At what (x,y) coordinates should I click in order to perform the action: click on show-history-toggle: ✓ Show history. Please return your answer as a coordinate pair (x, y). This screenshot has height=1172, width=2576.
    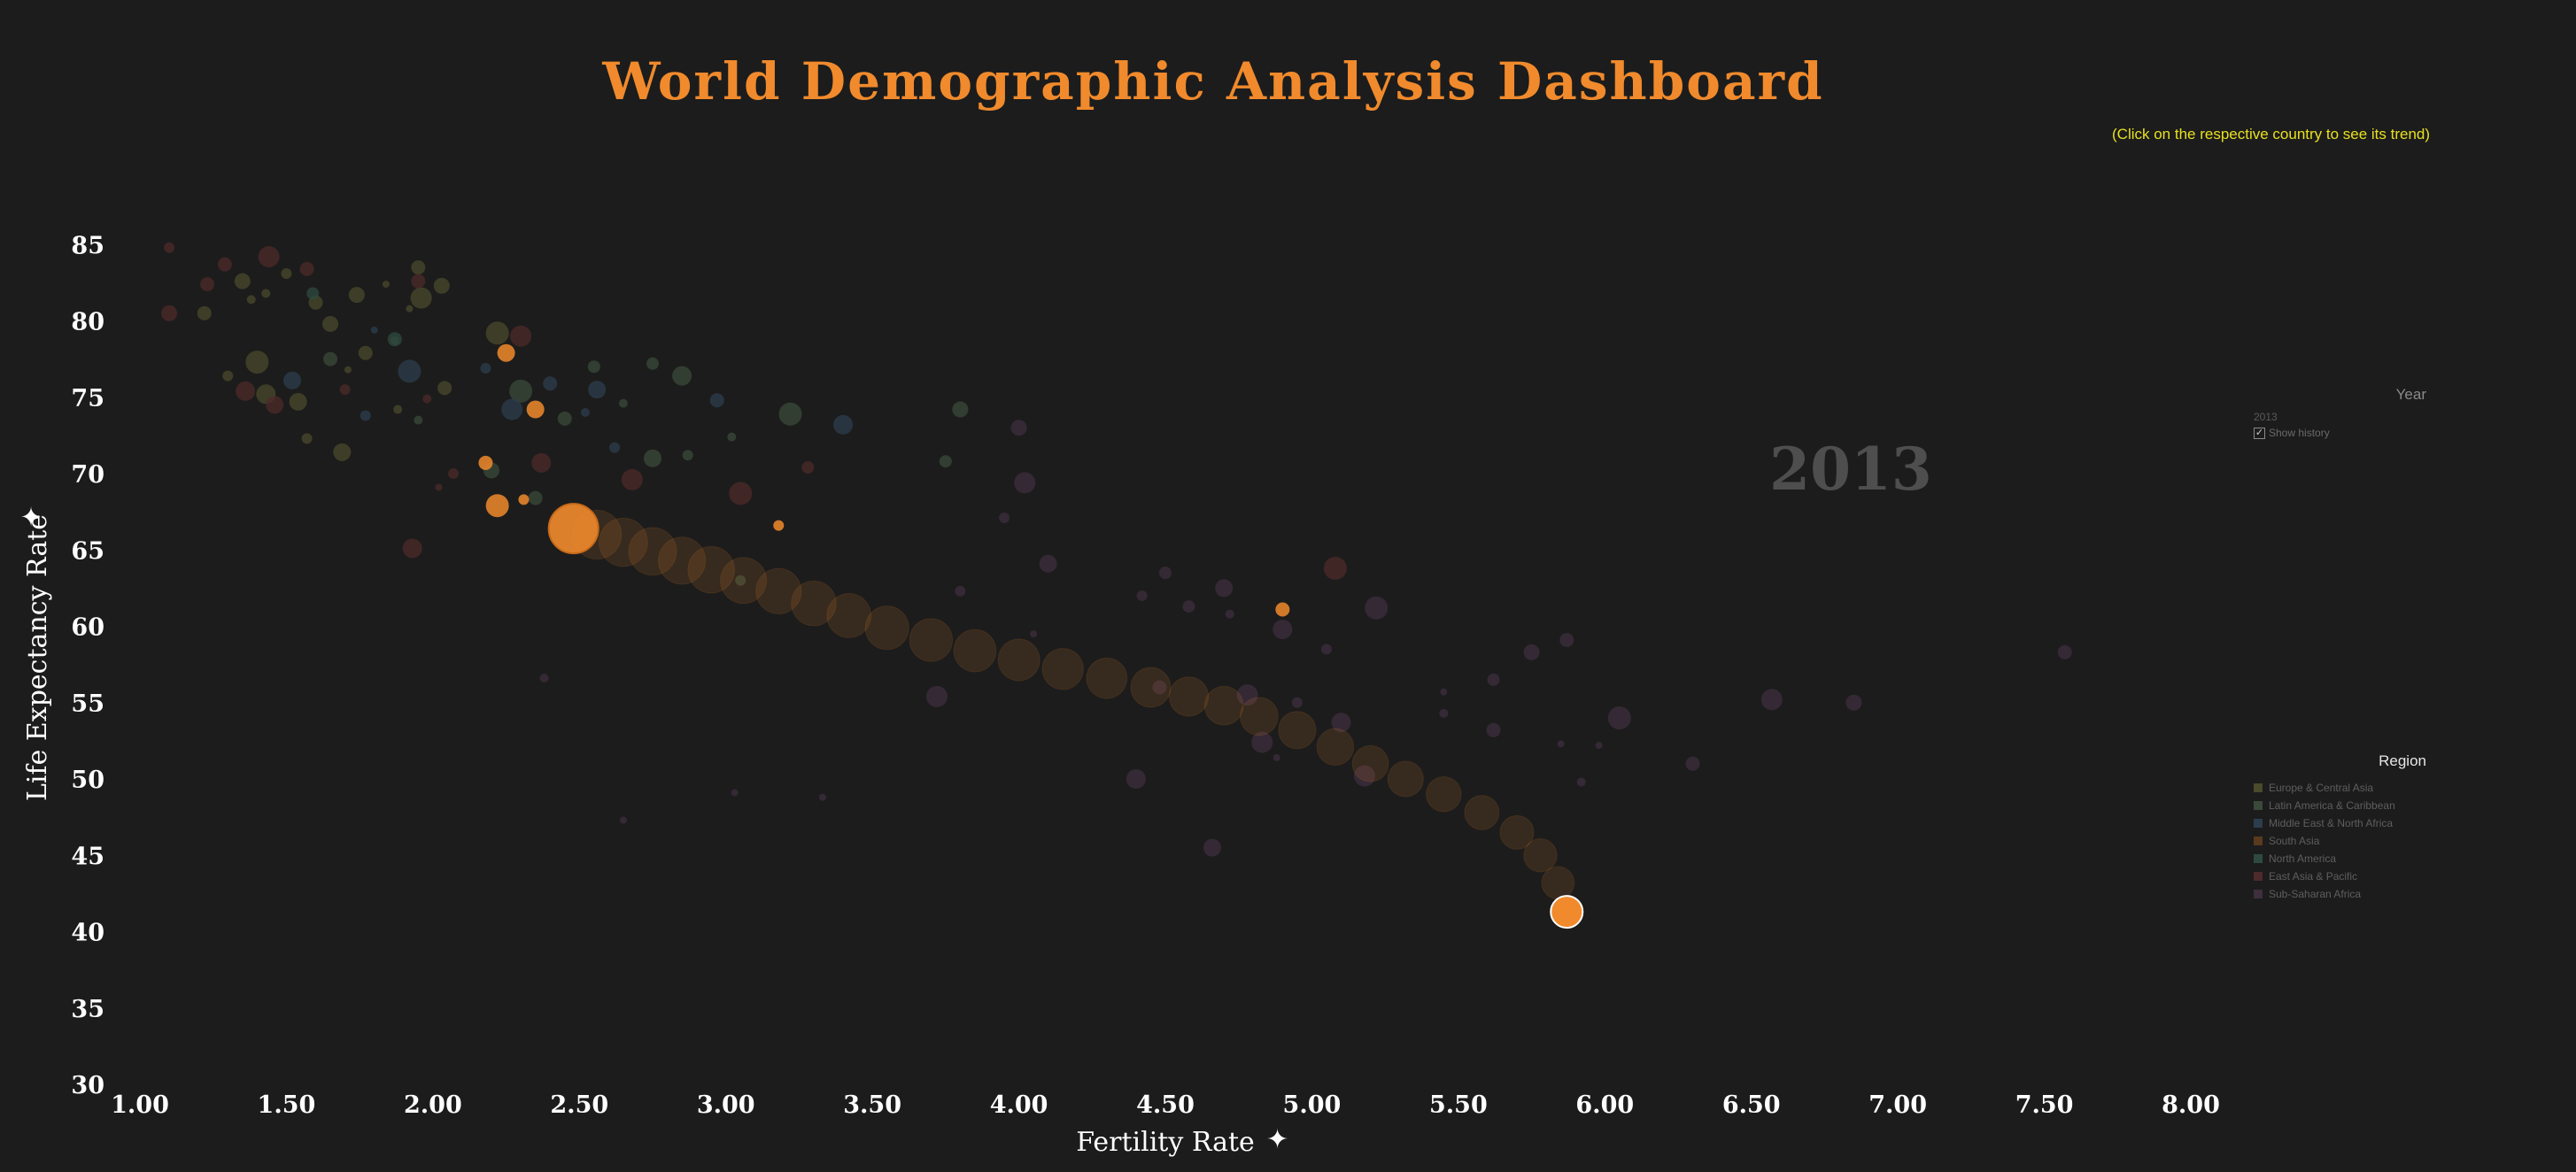
    Looking at the image, I should click on (2340, 433).